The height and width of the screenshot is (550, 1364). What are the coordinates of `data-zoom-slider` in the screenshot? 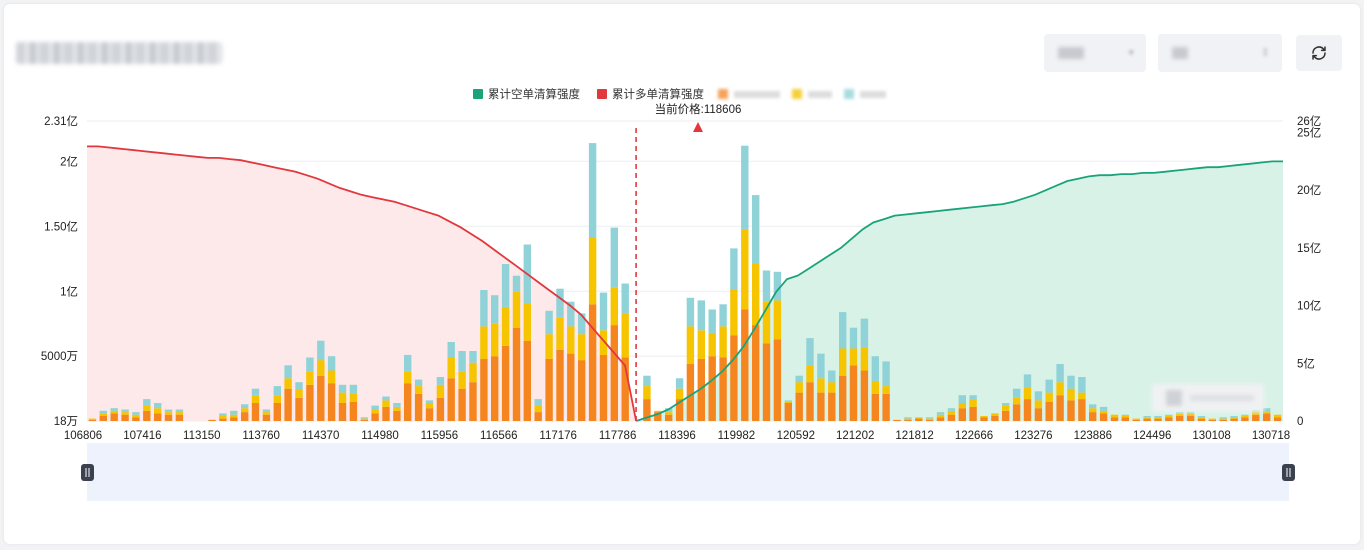 It's located at (688, 472).